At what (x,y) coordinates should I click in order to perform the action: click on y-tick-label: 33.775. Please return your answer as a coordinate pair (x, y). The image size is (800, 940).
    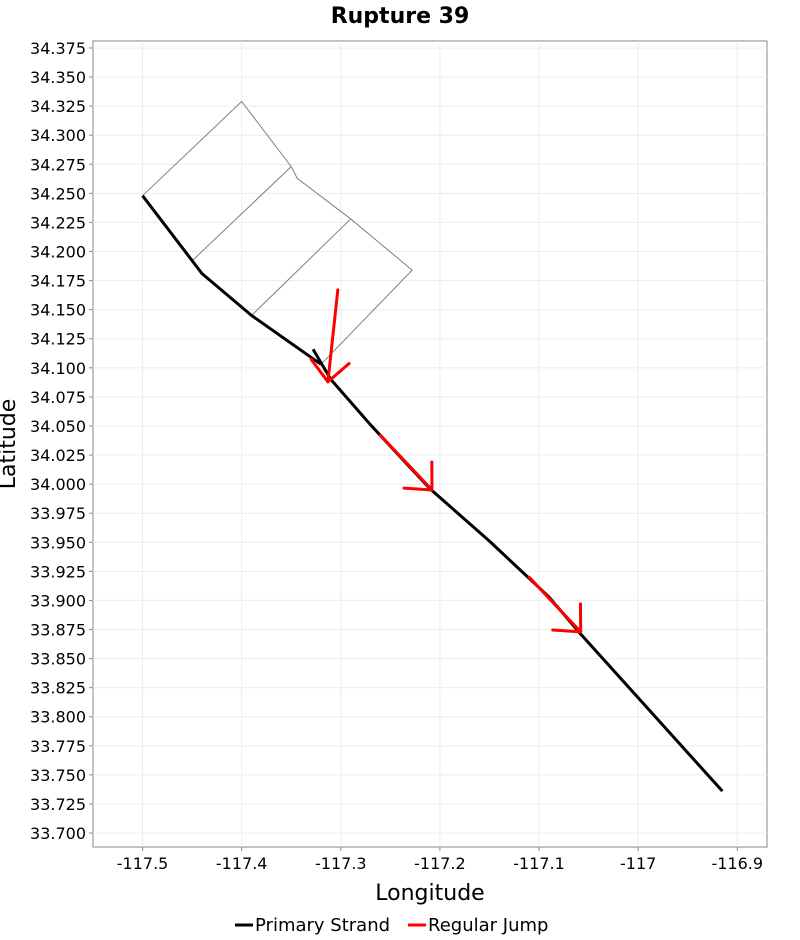
    Looking at the image, I should click on (58, 746).